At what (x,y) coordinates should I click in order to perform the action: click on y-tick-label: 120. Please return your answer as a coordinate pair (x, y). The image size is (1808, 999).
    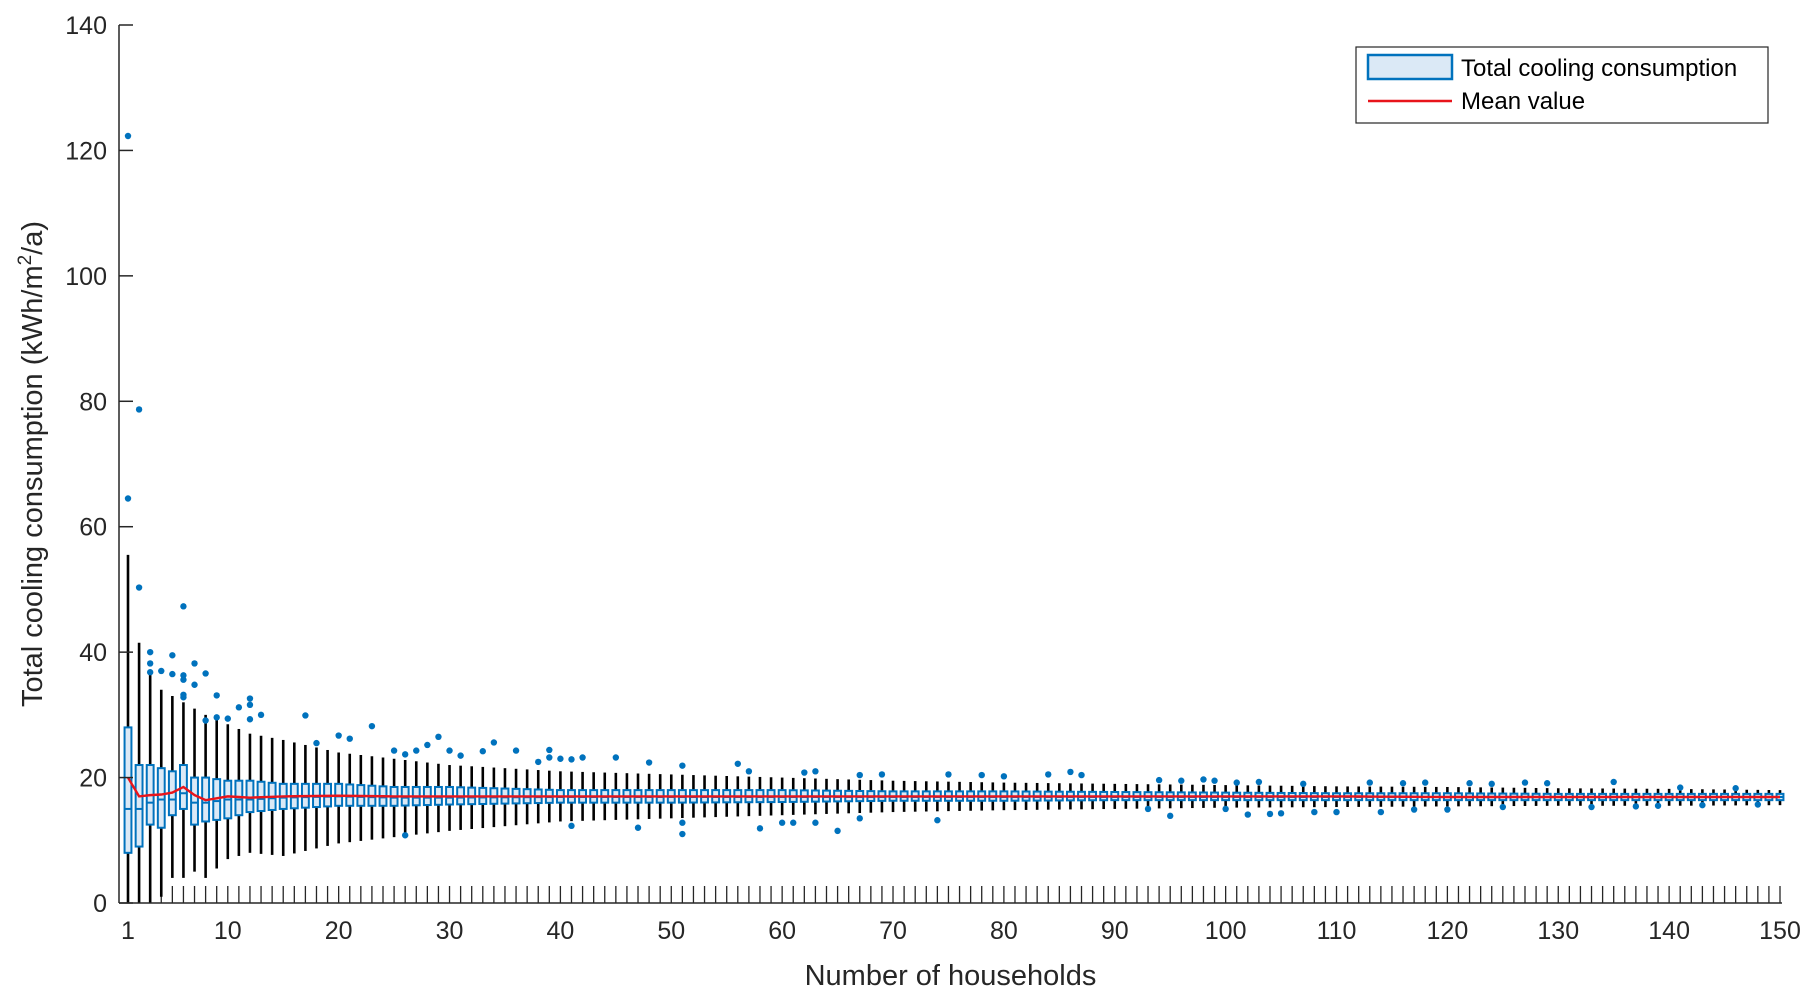
    Looking at the image, I should click on (86, 151).